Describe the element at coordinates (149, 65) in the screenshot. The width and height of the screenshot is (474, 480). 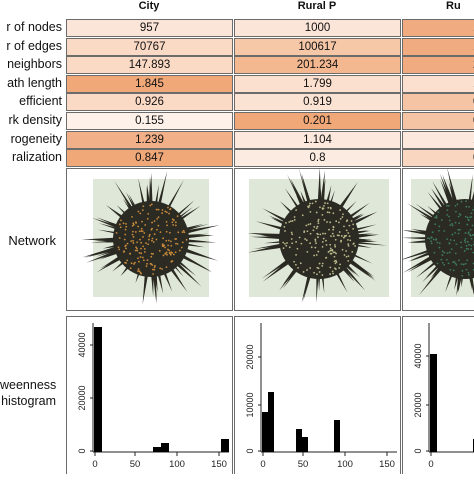
I see `table-cell: 147.893` at that location.